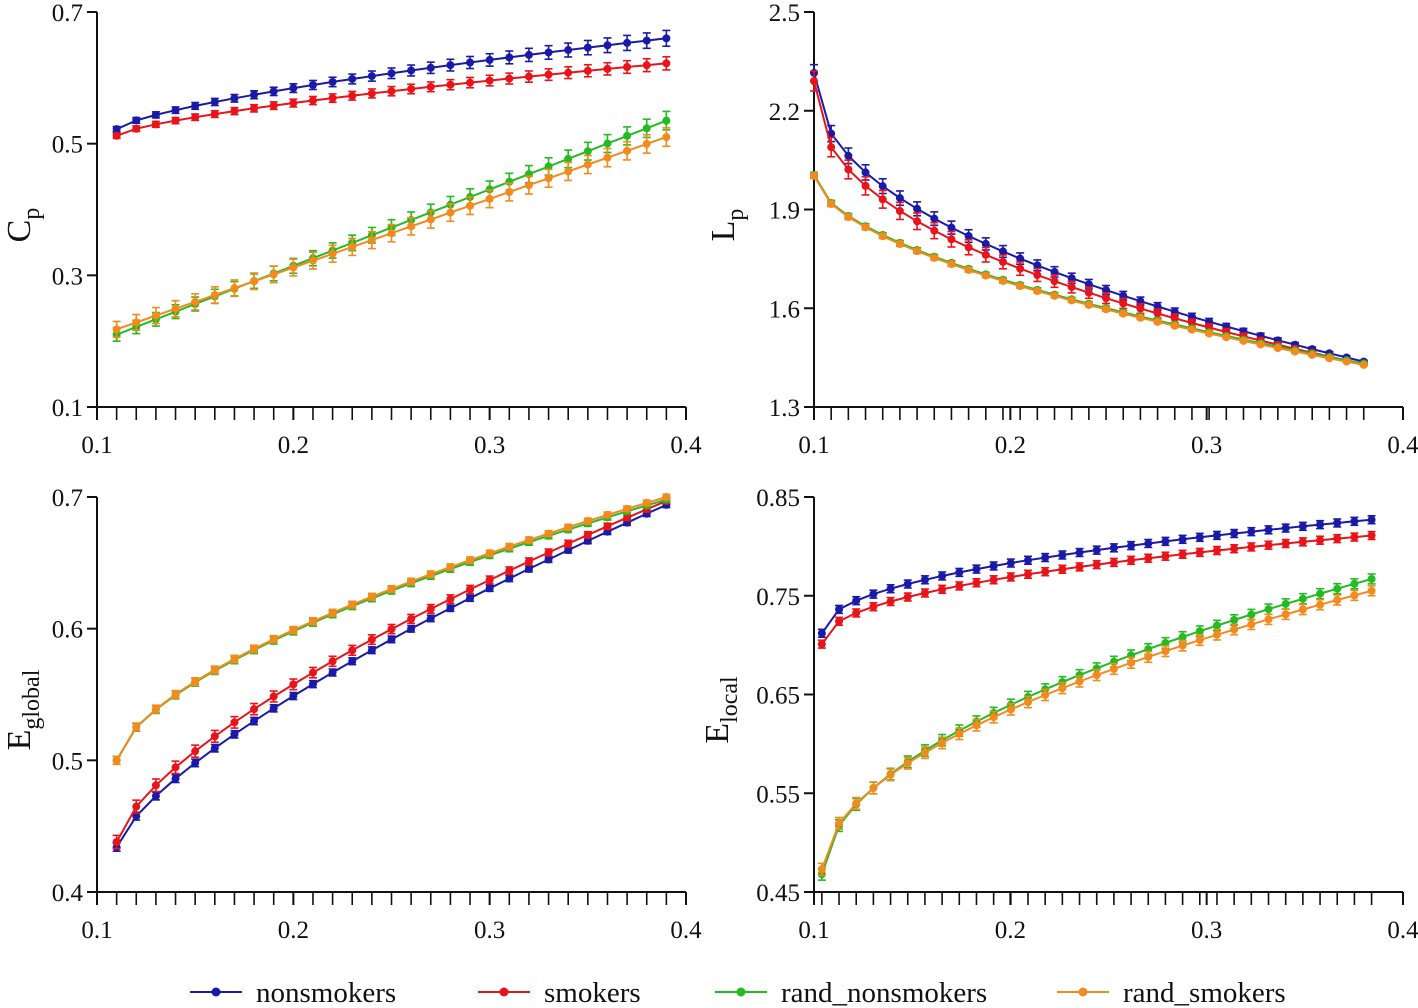  I want to click on legend-label: smokers, so click(592, 992).